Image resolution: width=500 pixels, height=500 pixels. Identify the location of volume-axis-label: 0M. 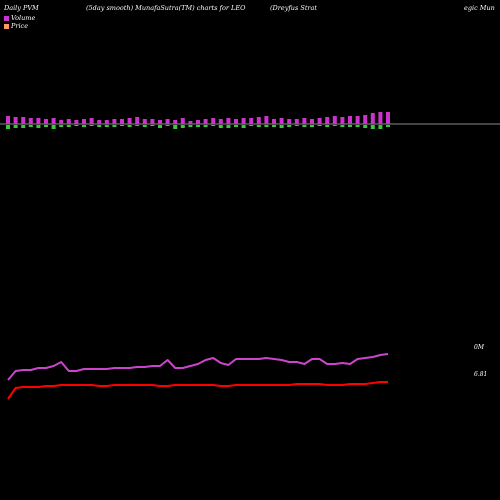
(479, 347).